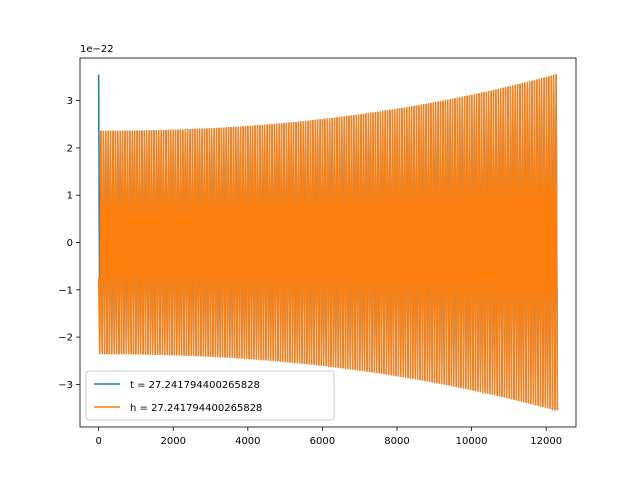 The width and height of the screenshot is (640, 480). I want to click on y-tick-label: 1, so click(70, 196).